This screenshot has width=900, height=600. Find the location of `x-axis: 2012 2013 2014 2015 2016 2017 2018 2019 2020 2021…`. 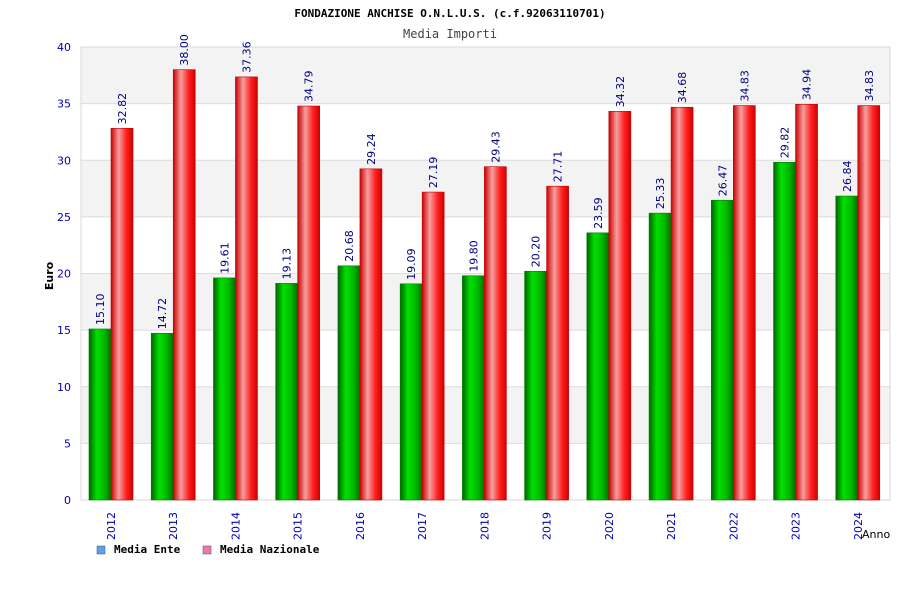

x-axis: 2012 2013 2014 2015 2016 2017 2018 2019 2020 2021… is located at coordinates (485, 526).